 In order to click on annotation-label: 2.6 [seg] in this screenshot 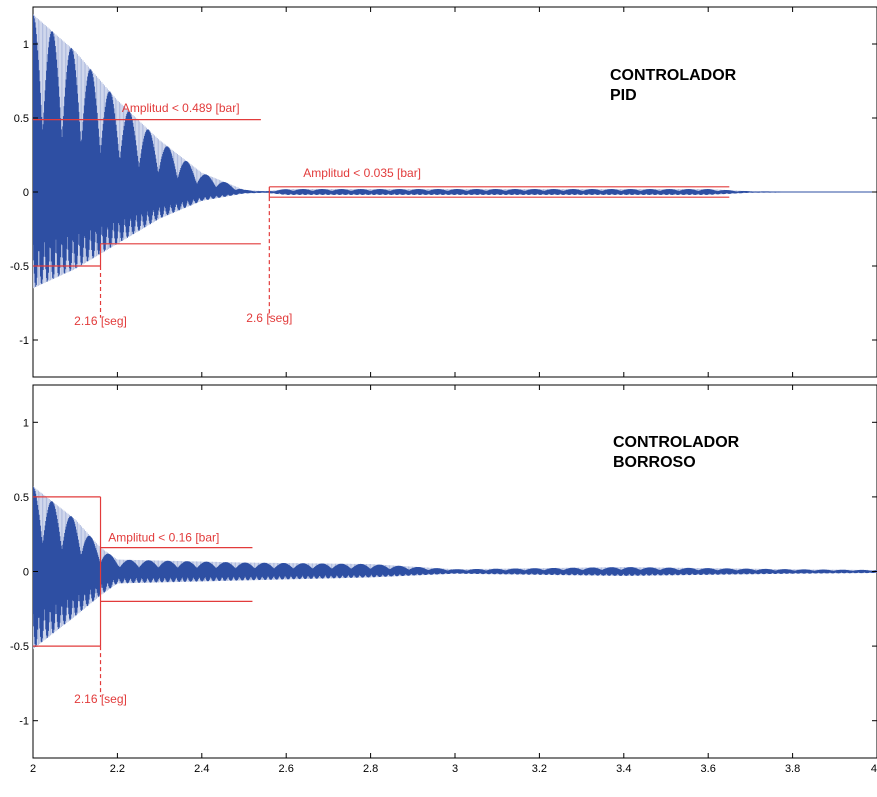, I will do `click(269, 318)`.